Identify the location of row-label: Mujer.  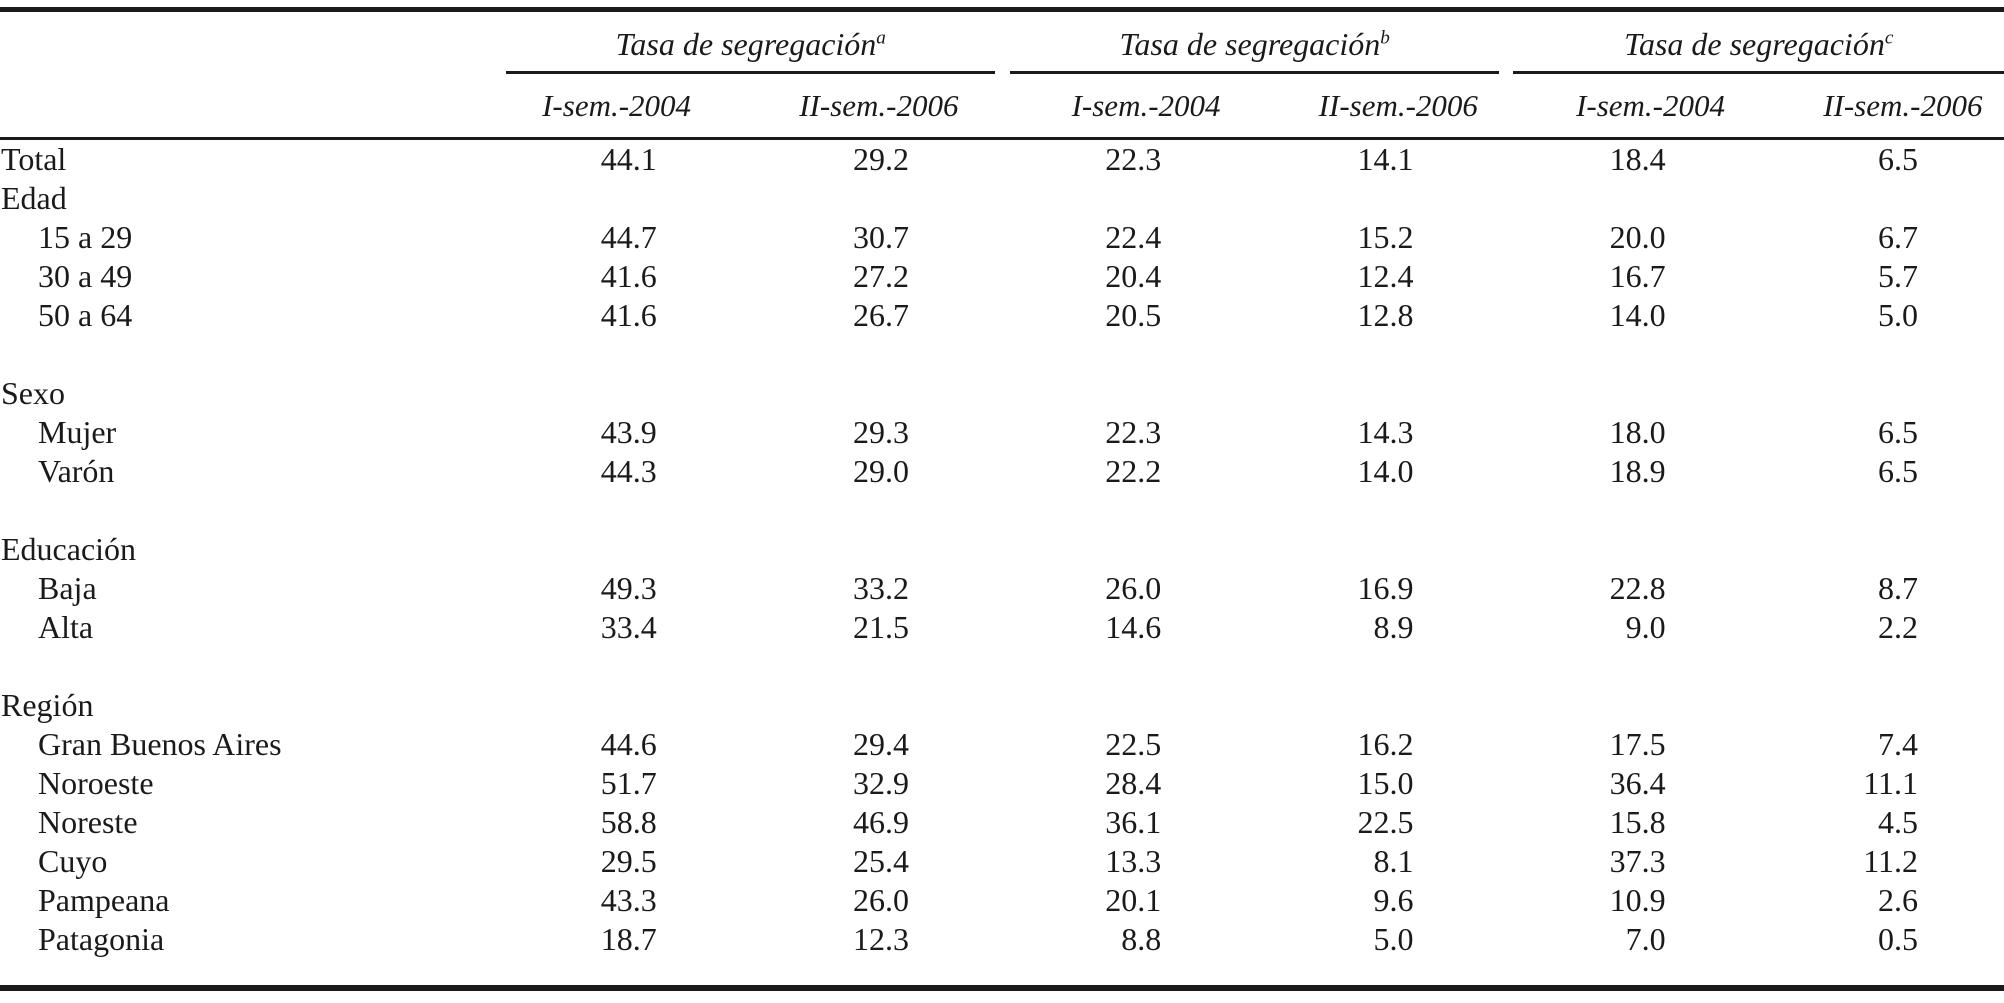
(77, 432).